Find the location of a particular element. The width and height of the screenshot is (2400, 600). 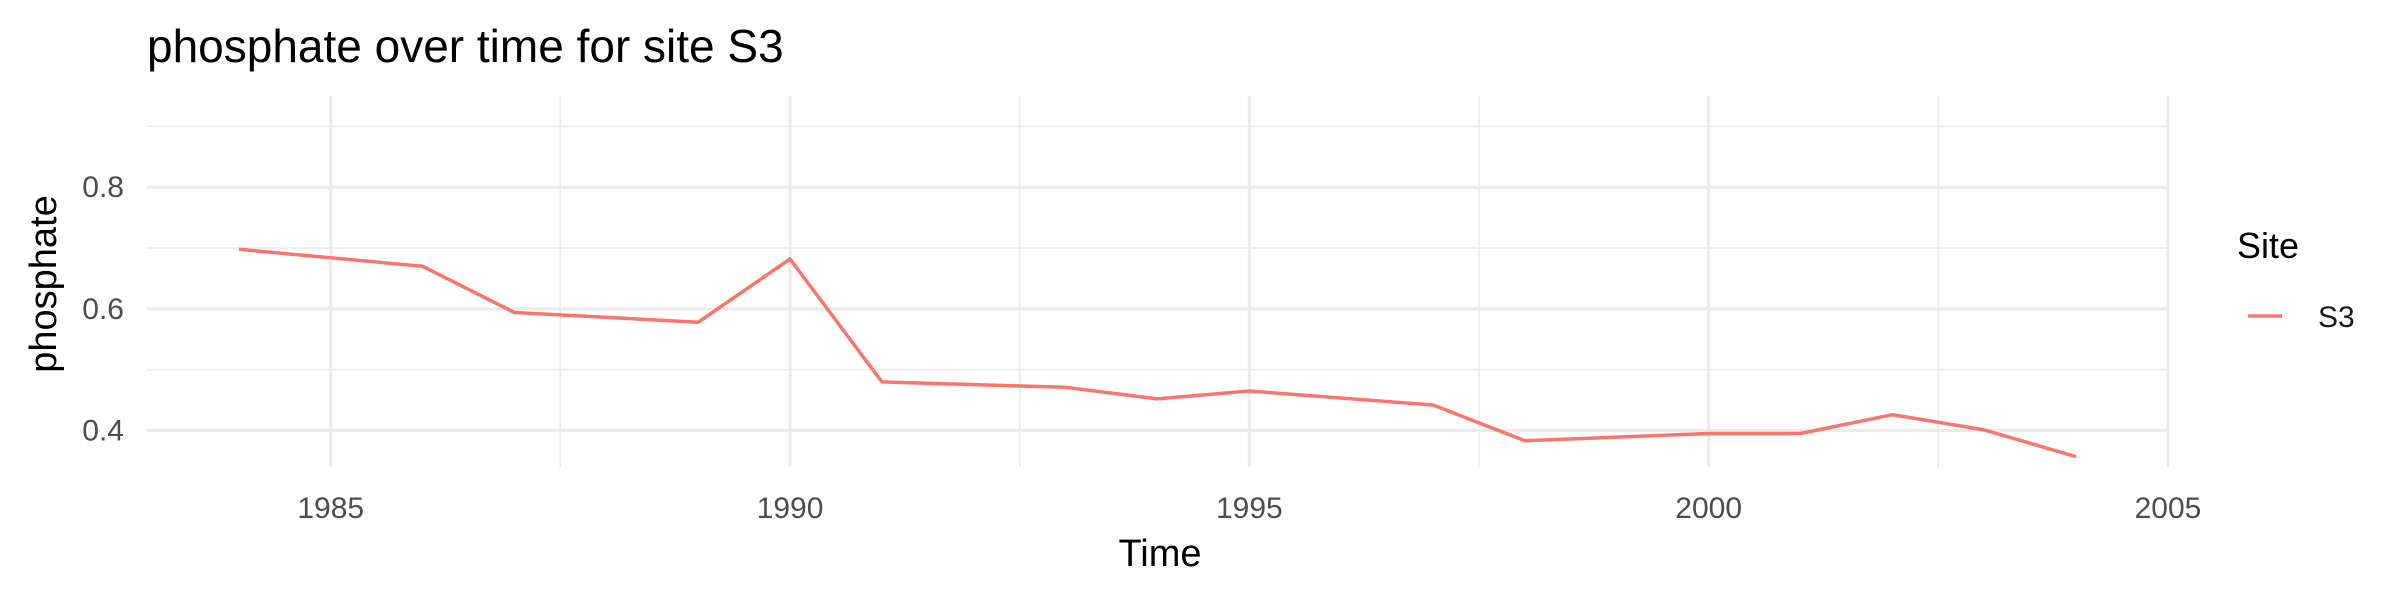

y-tick-label: 0.6 is located at coordinates (103, 309).